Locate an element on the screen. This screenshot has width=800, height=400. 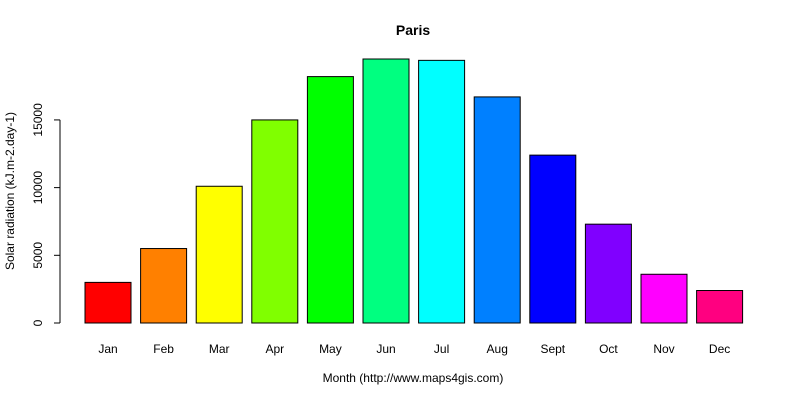
x-tick-label: Feb is located at coordinates (163, 349).